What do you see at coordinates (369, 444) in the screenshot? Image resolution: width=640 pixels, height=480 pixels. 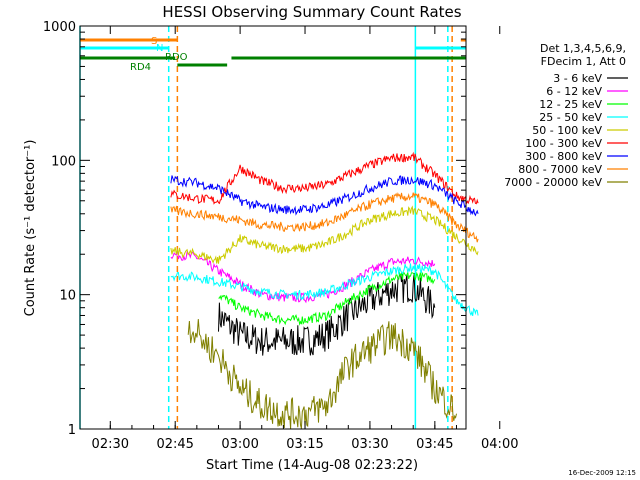 I see `x-tick-label-4: 03:30` at bounding box center [369, 444].